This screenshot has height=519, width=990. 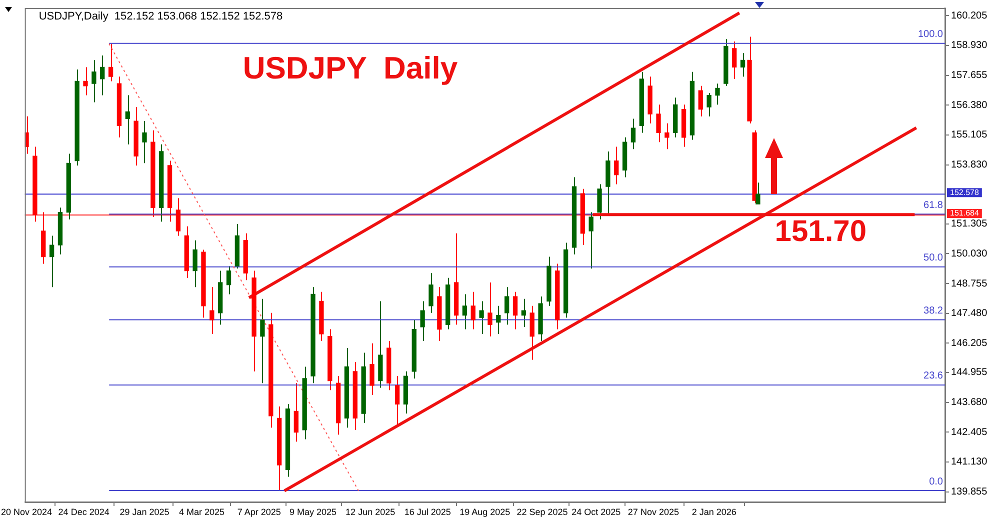 What do you see at coordinates (934, 205) in the screenshot?
I see `series-label: 61.8` at bounding box center [934, 205].